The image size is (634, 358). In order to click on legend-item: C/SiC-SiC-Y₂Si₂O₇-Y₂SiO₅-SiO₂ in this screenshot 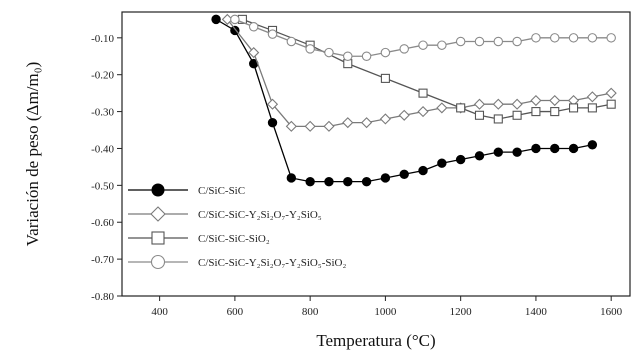, I will do `click(237, 262)`.